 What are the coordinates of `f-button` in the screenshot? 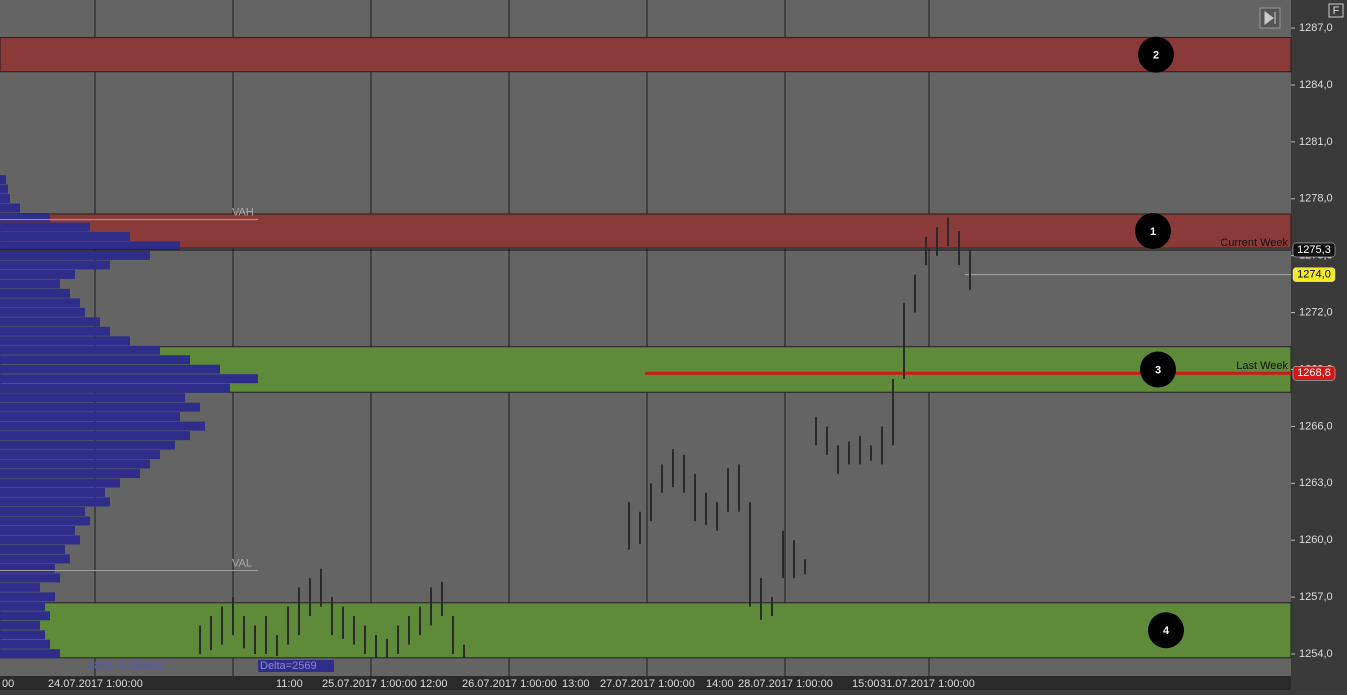 It's located at (1336, 10).